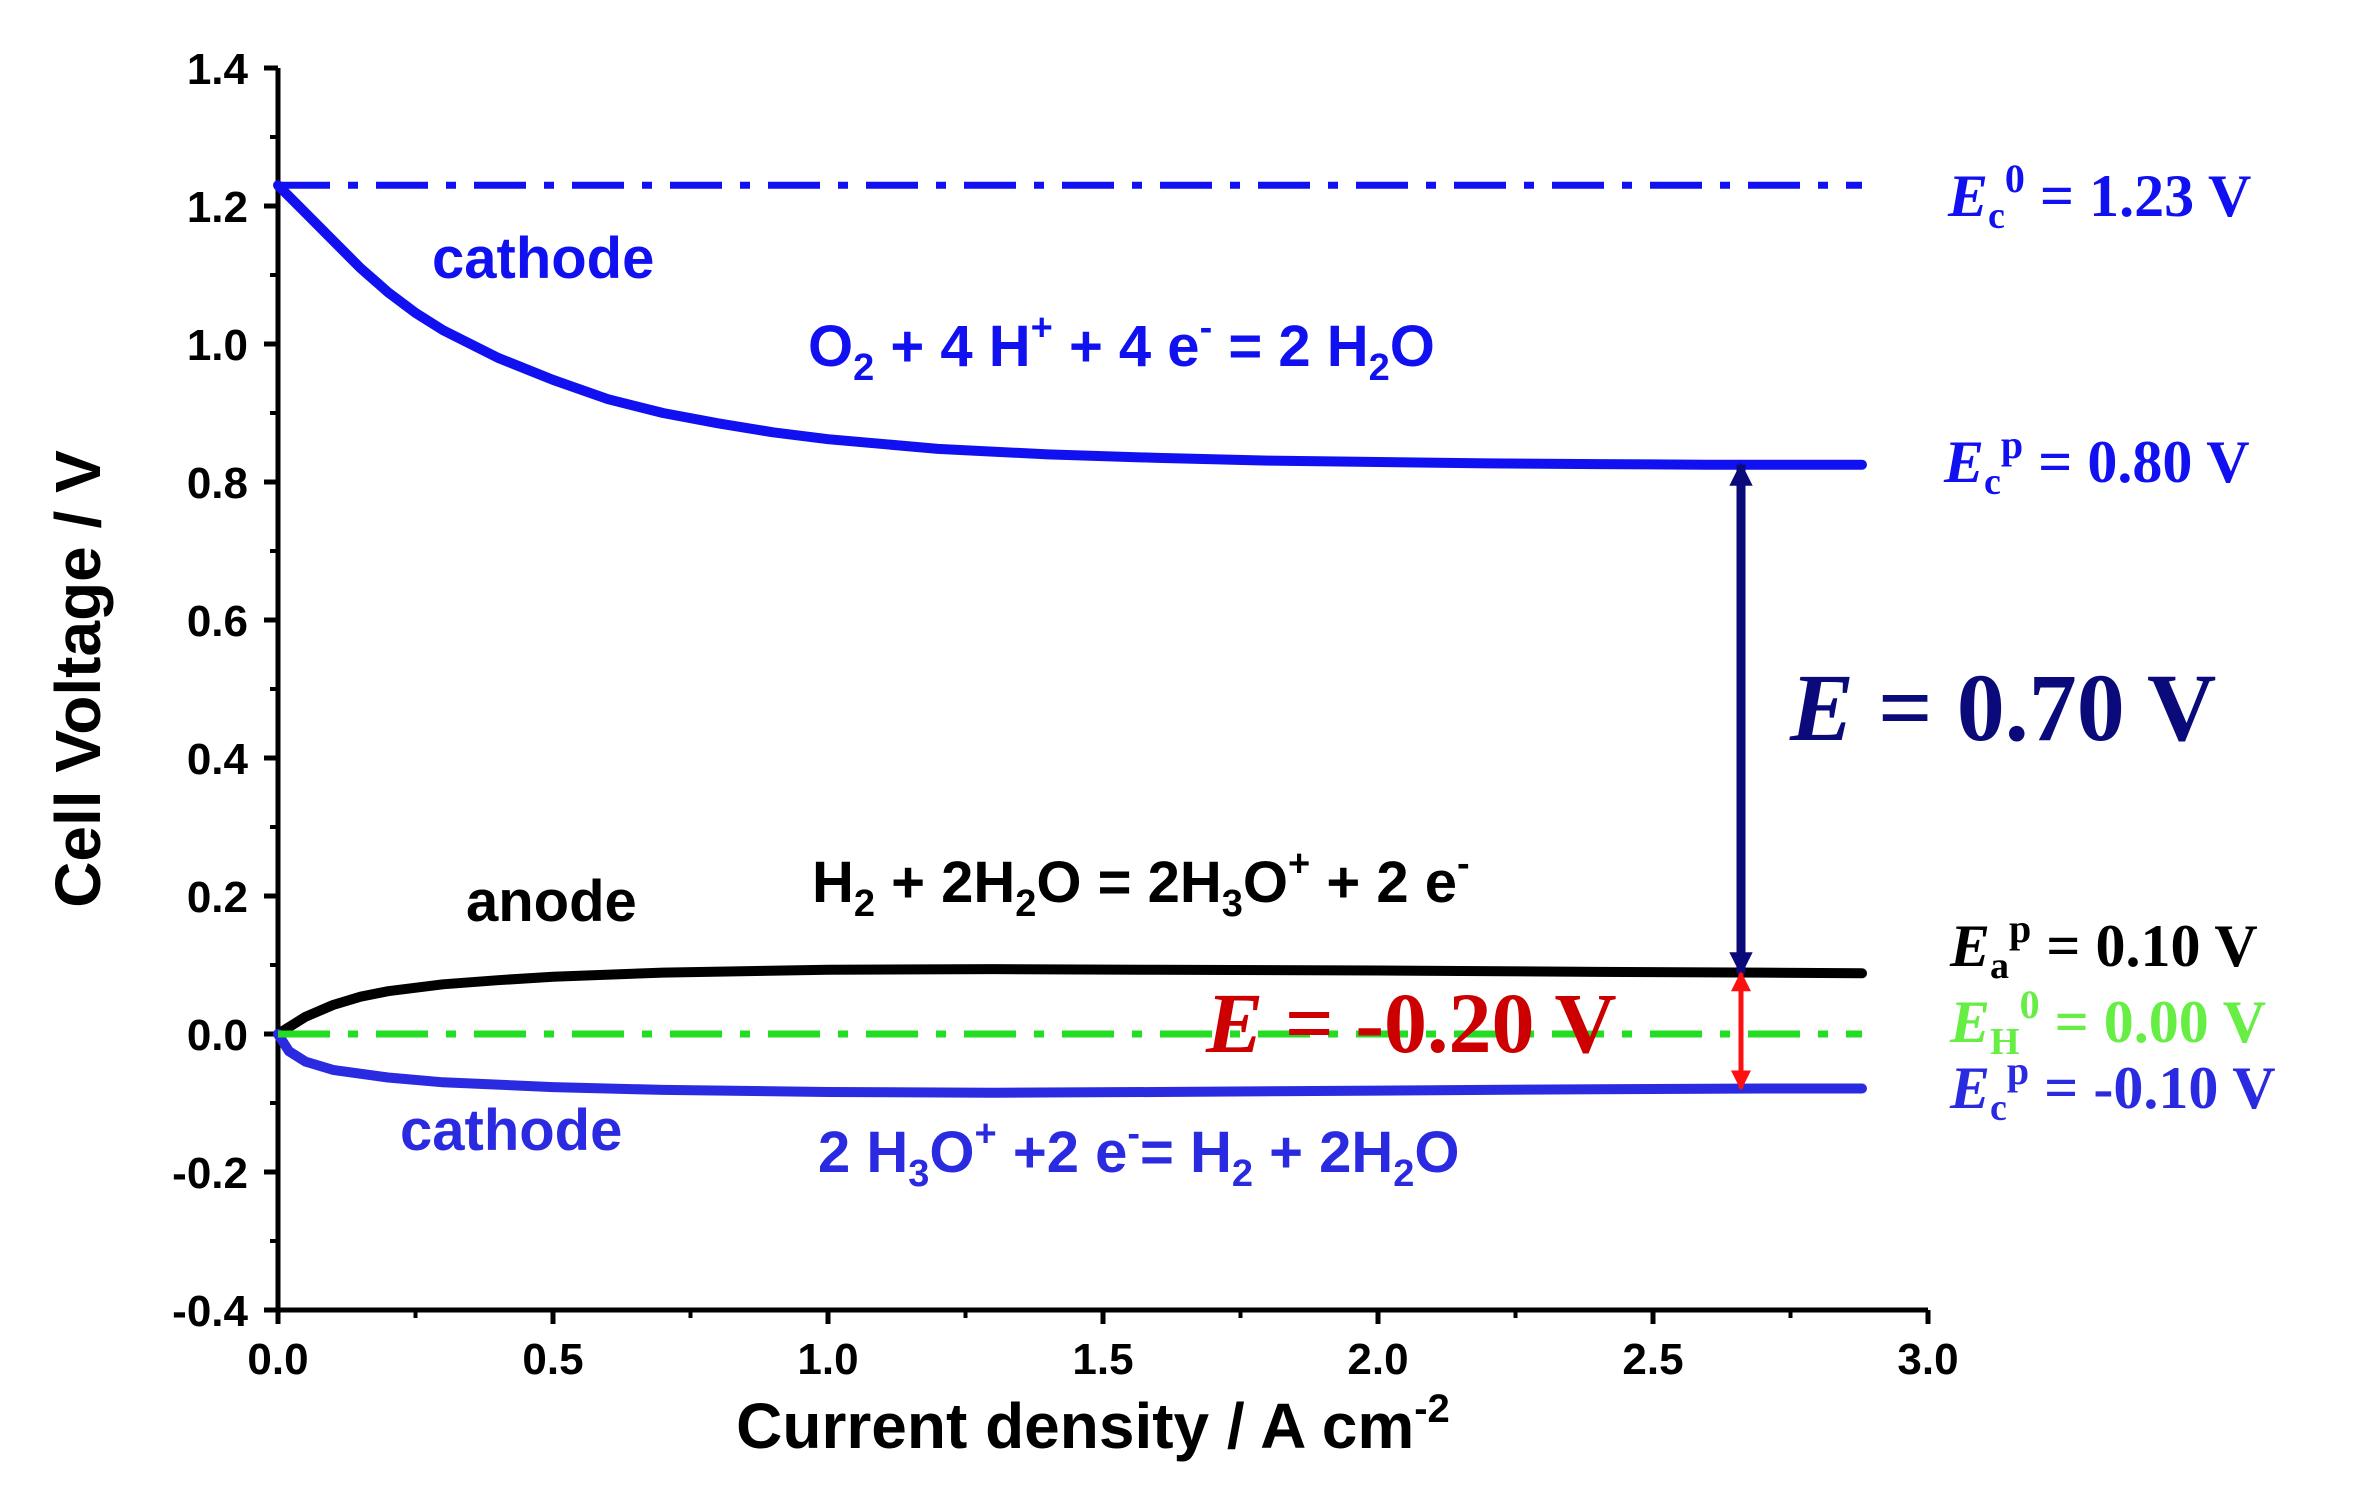 The height and width of the screenshot is (1502, 2354). What do you see at coordinates (1141, 884) in the screenshot?
I see `reaction-h2-oxidation: H2 + 2H2O = 2H3O+ + 2 e-` at bounding box center [1141, 884].